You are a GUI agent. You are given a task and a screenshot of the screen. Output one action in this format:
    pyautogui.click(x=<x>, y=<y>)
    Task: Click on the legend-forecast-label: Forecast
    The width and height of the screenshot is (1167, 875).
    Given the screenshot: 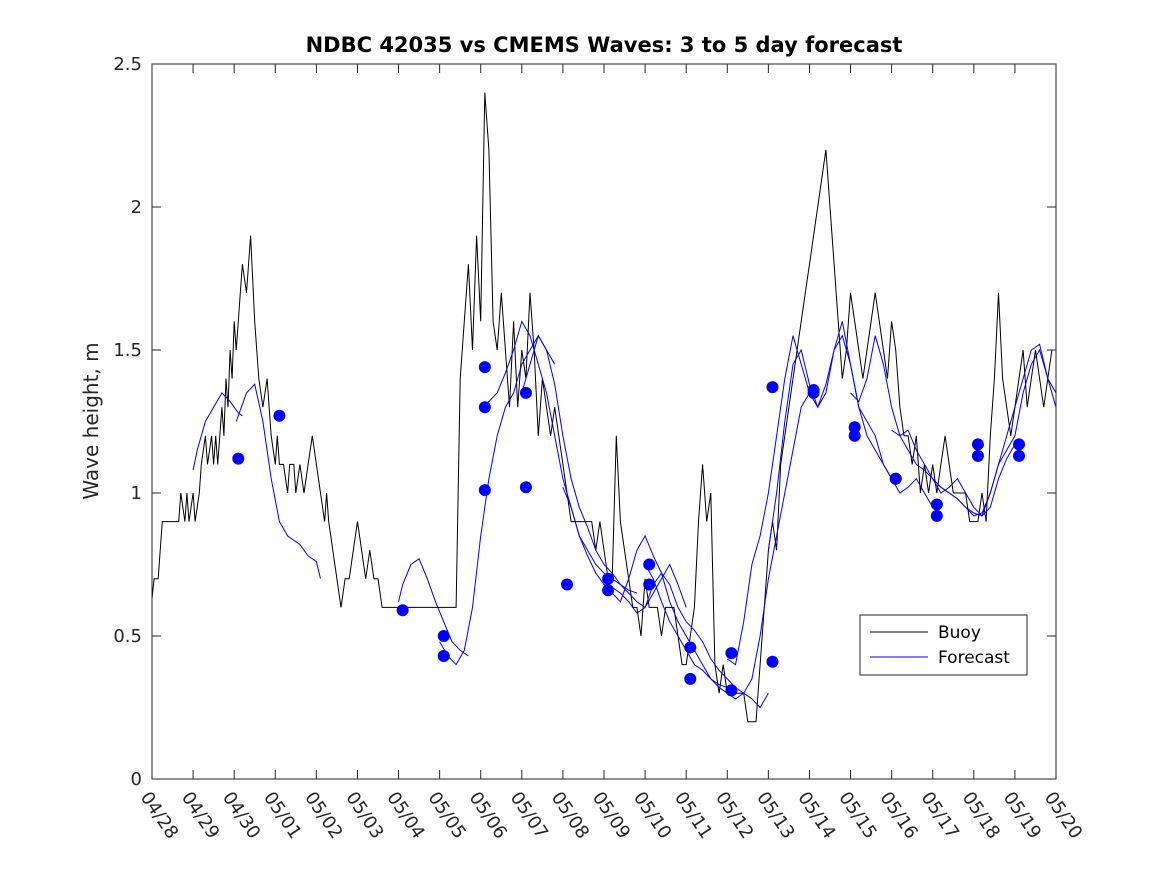 What is the action you would take?
    pyautogui.click(x=974, y=658)
    